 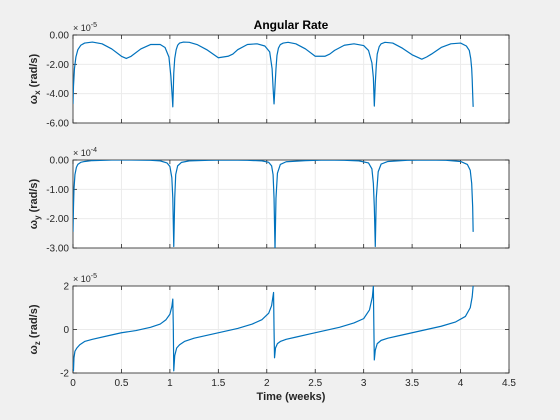 I want to click on x-tick-label: 4.5, so click(x=509, y=383).